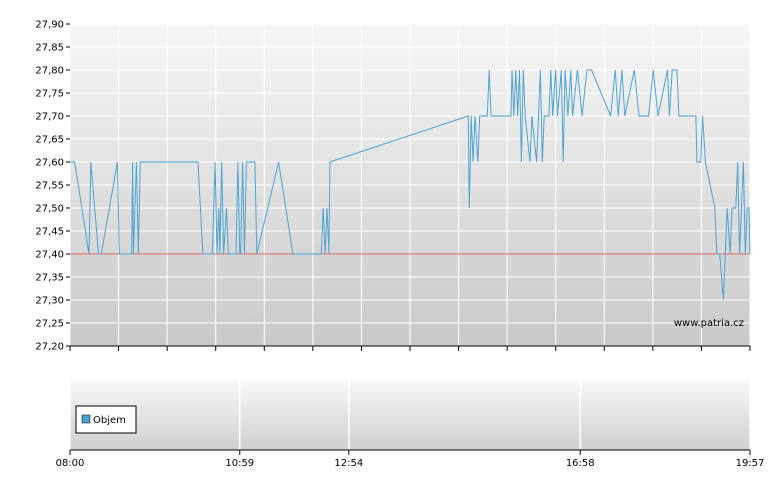 This screenshot has width=780, height=494. What do you see at coordinates (750, 463) in the screenshot?
I see `x-tick-label: 19:57` at bounding box center [750, 463].